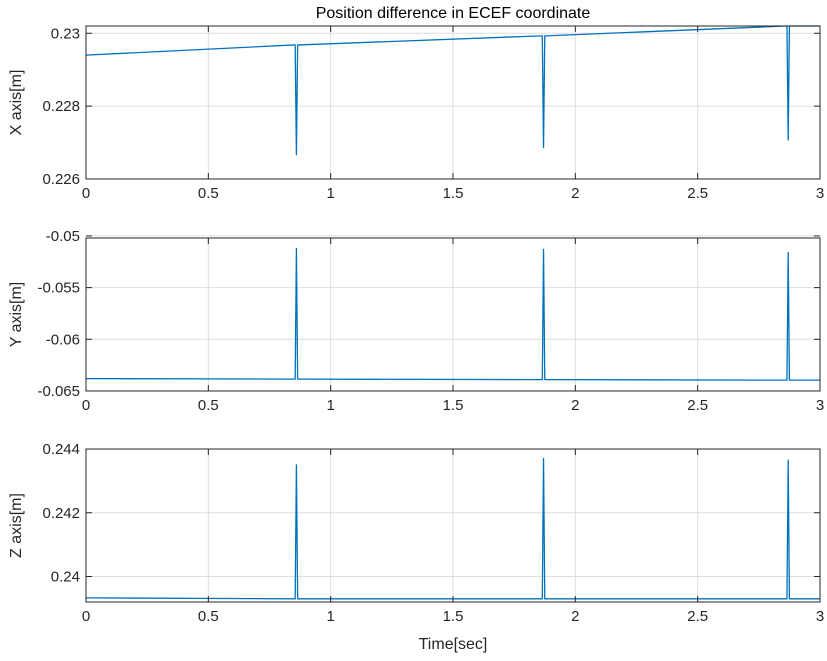  What do you see at coordinates (61, 449) in the screenshot?
I see `y-tick-label: 0.244` at bounding box center [61, 449].